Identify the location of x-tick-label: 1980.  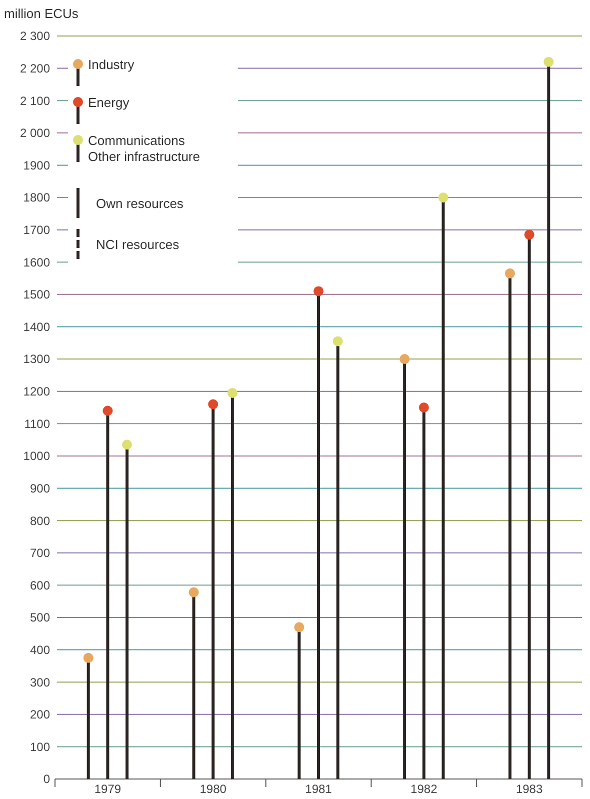
(213, 789).